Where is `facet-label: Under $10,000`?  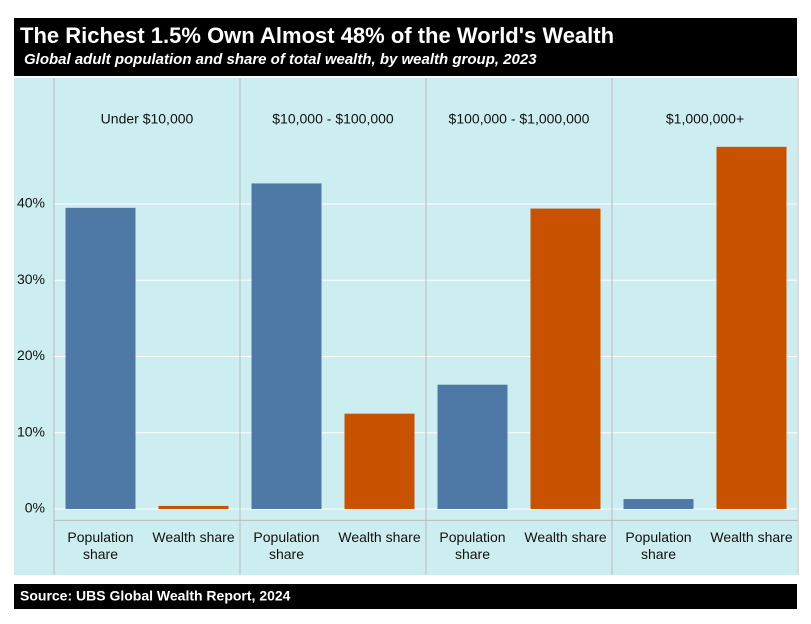
facet-label: Under $10,000 is located at coordinates (147, 119).